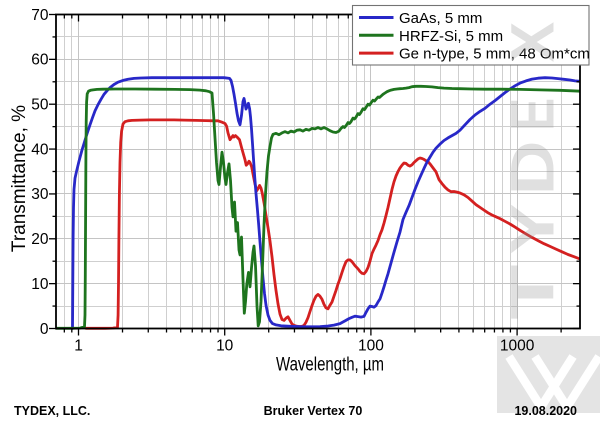 Image resolution: width=600 pixels, height=433 pixels. What do you see at coordinates (40, 149) in the screenshot?
I see `svg-text: 40` at bounding box center [40, 149].